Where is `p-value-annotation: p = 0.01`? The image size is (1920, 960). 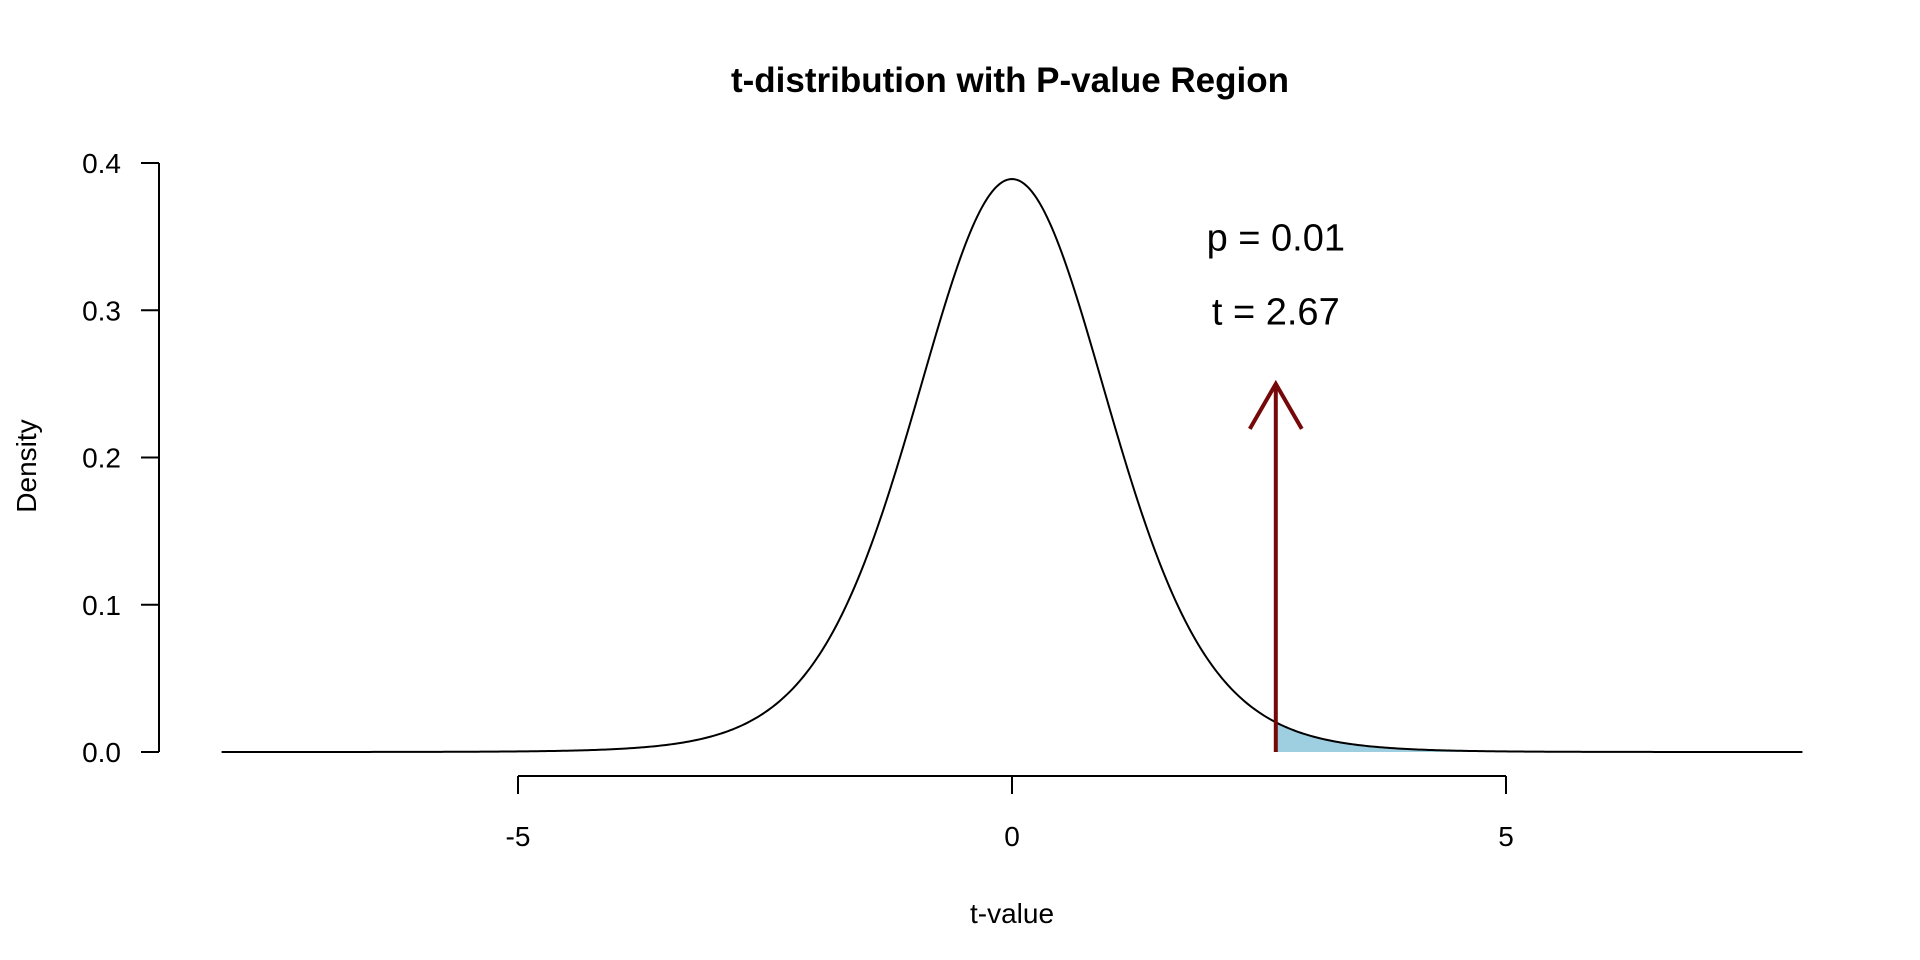
p-value-annotation: p = 0.01 is located at coordinates (1276, 239).